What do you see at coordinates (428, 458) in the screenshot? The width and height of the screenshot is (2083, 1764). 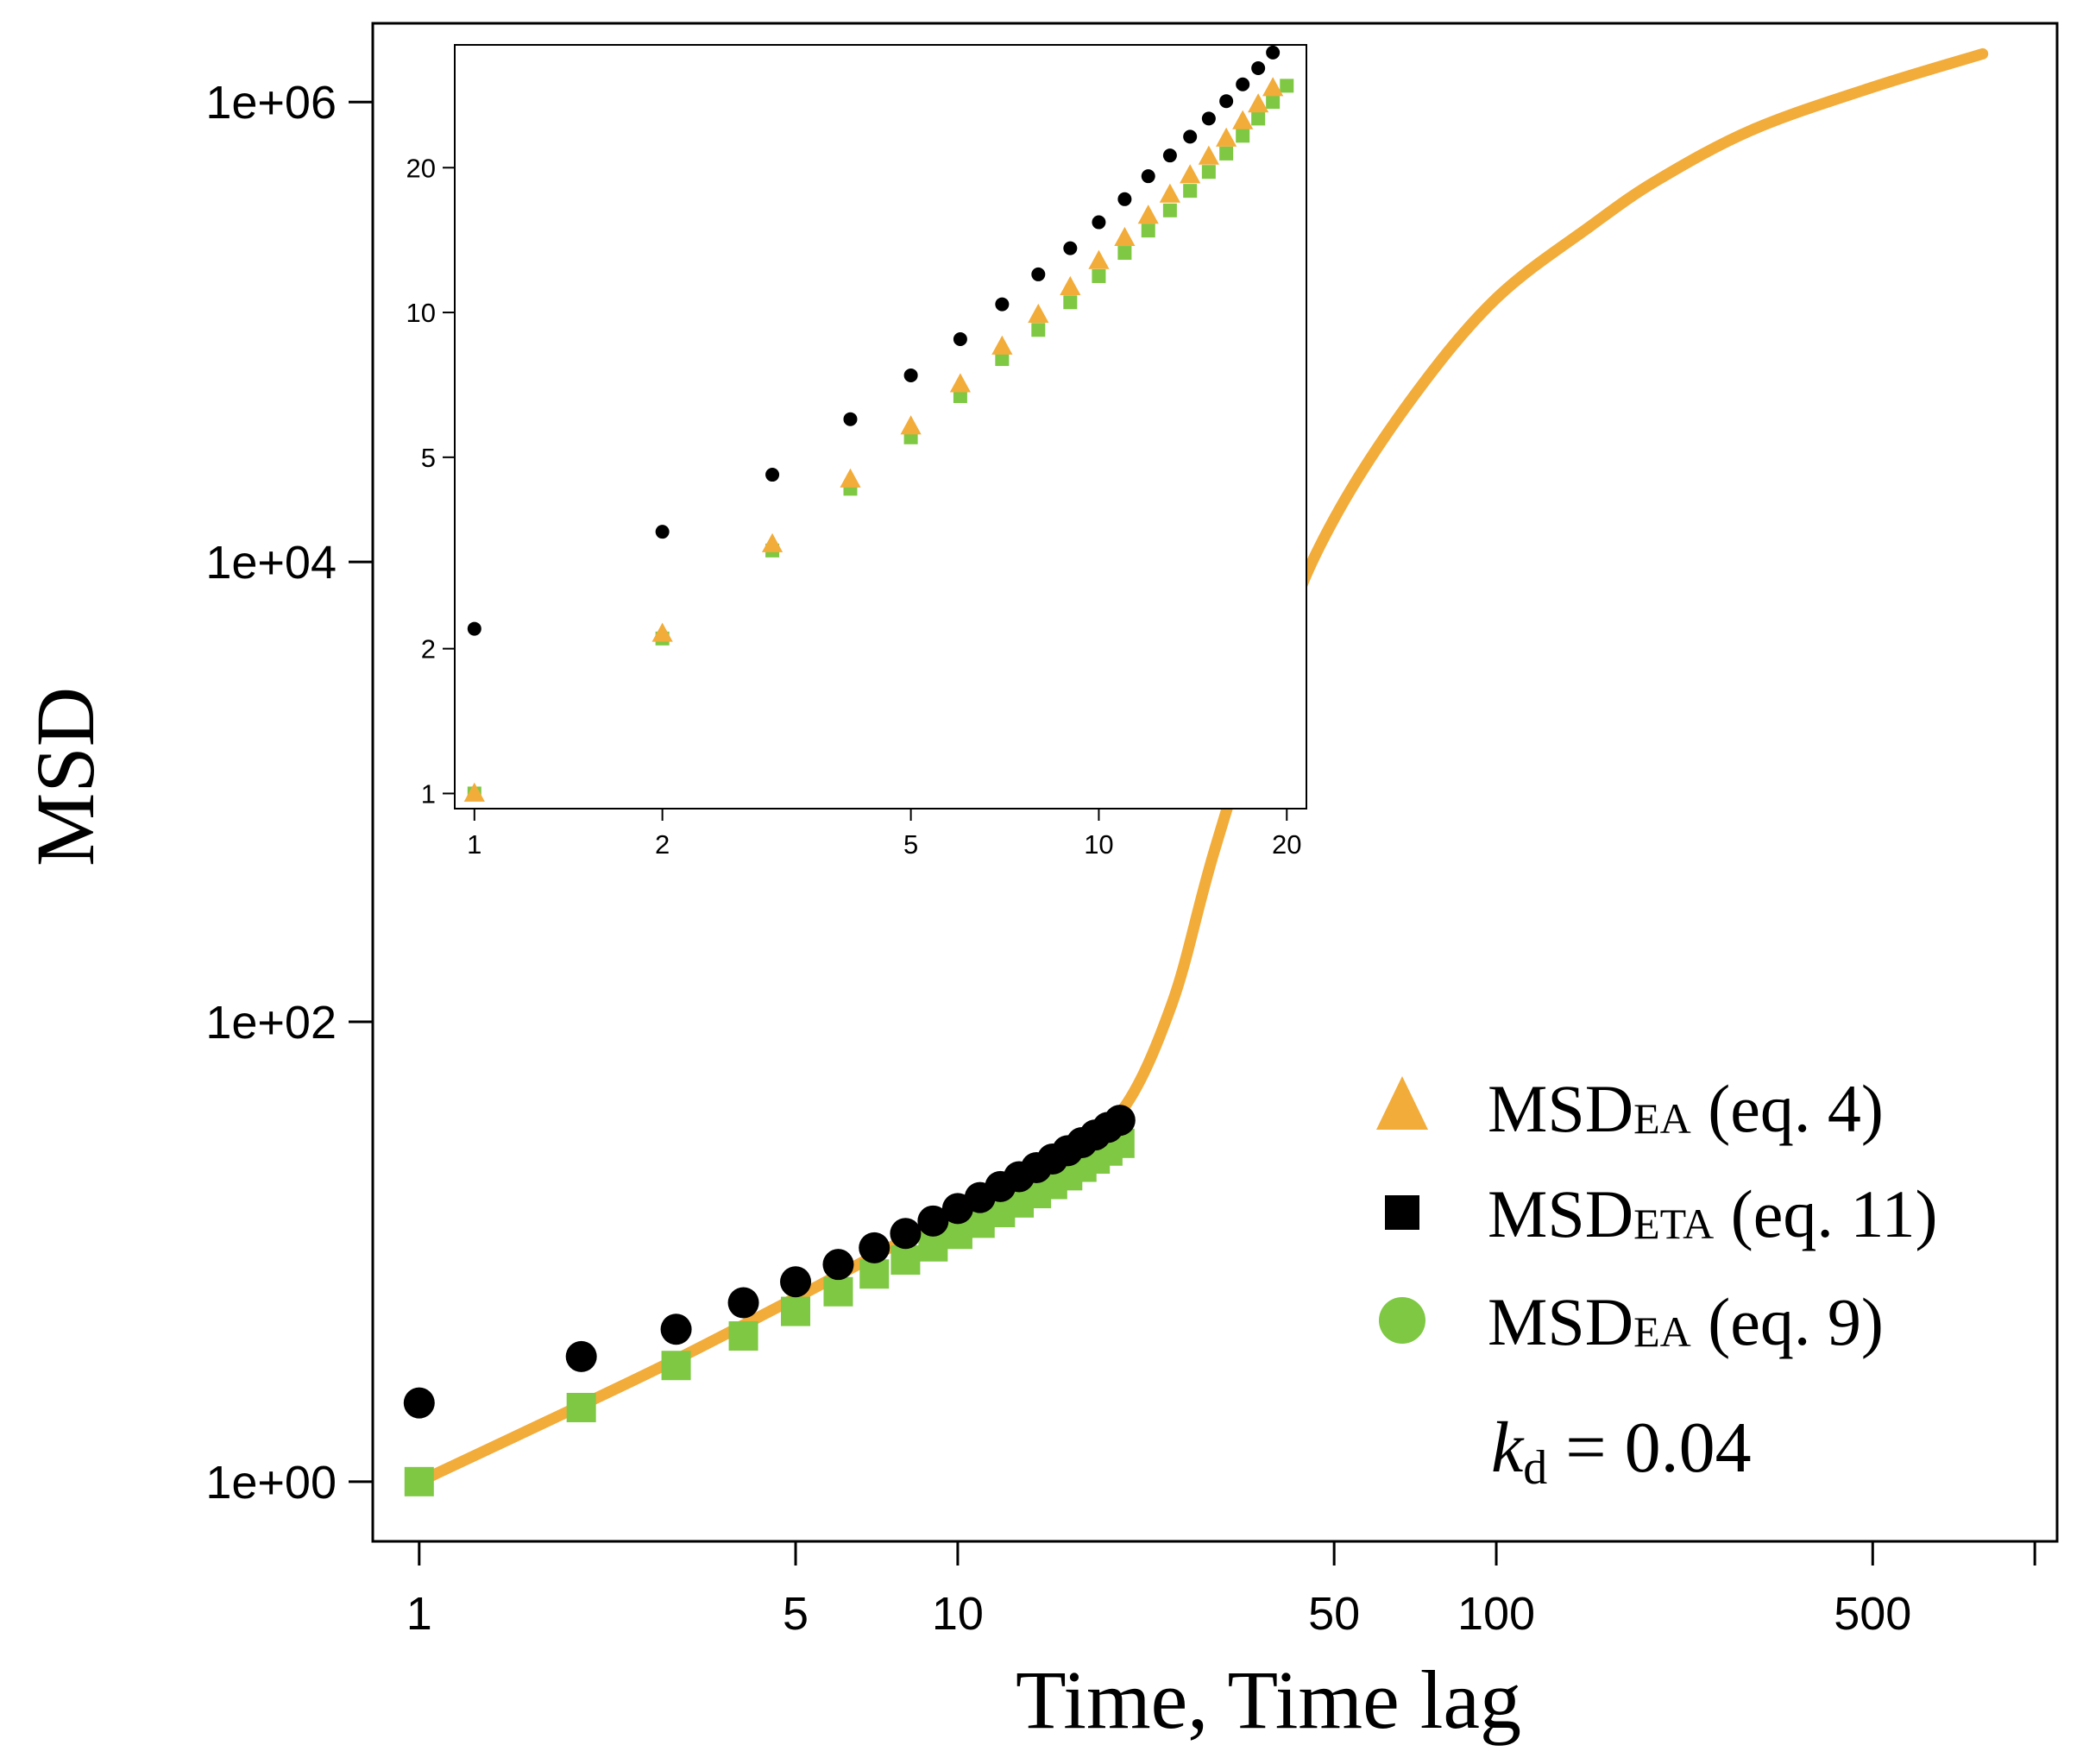 I see `inset-y-tick-label-2: 5` at bounding box center [428, 458].